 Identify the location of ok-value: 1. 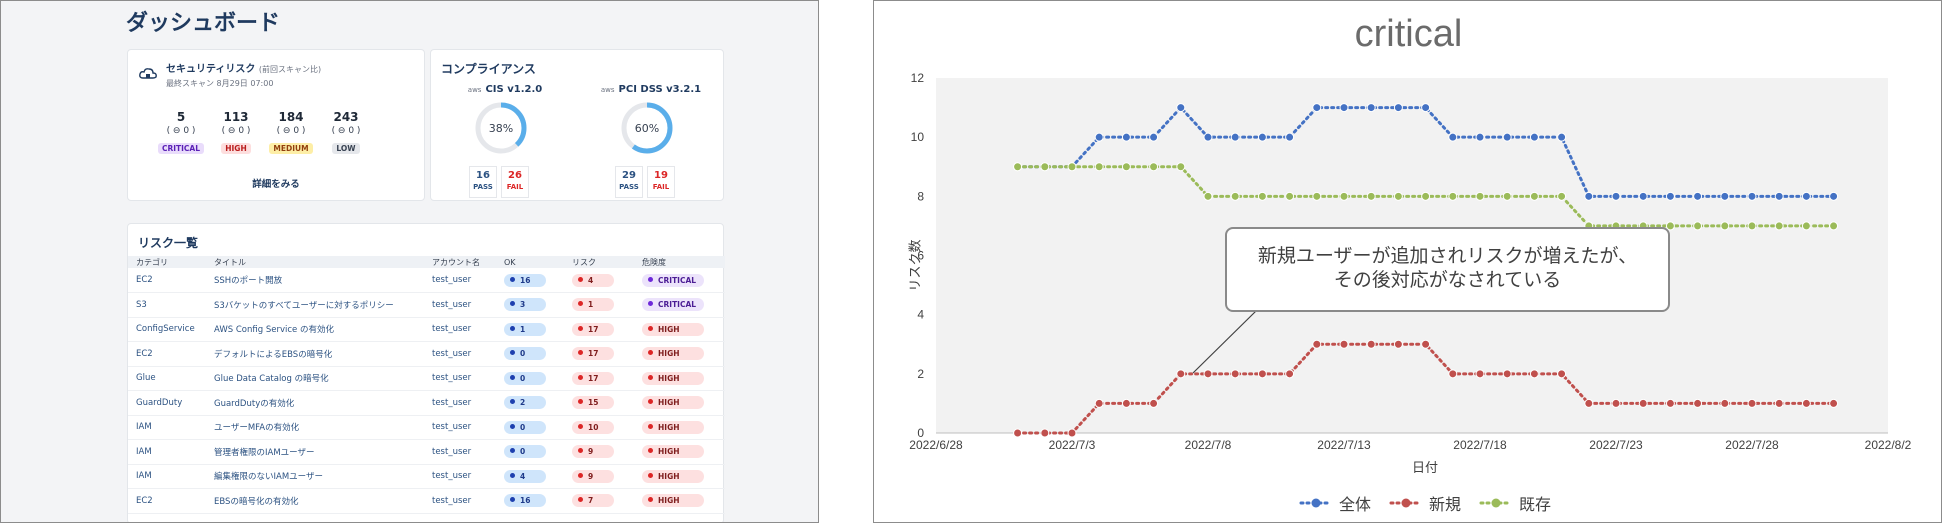
(523, 329).